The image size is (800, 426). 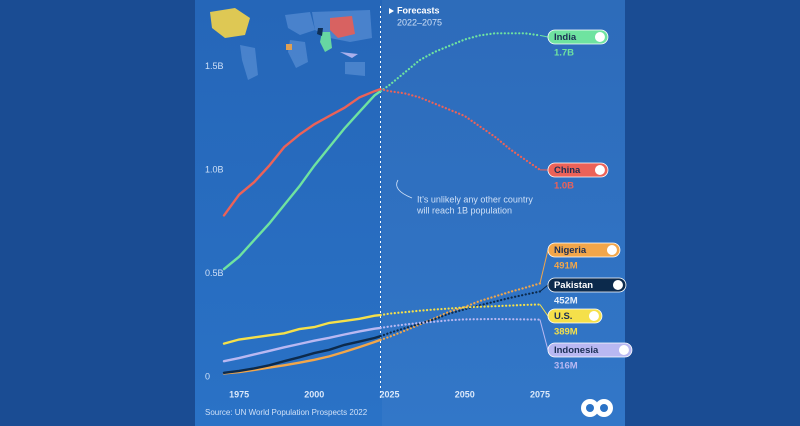 I want to click on y-tick-label: 1.5B, so click(x=214, y=66).